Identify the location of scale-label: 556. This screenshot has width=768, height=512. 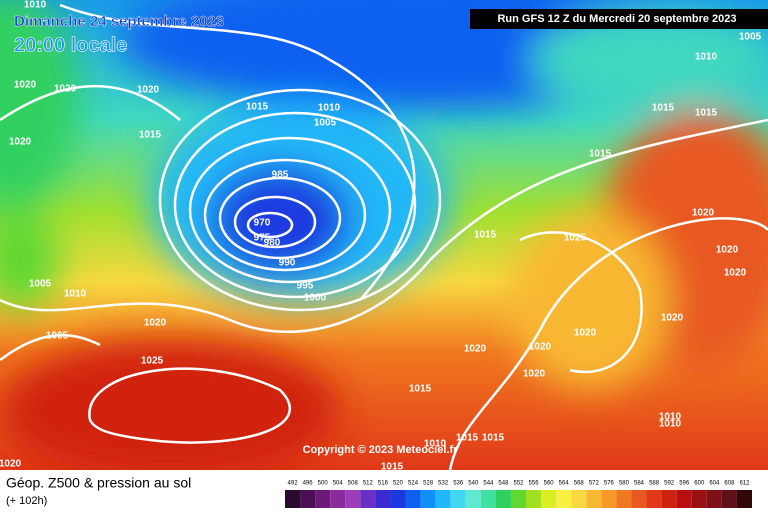
(534, 484).